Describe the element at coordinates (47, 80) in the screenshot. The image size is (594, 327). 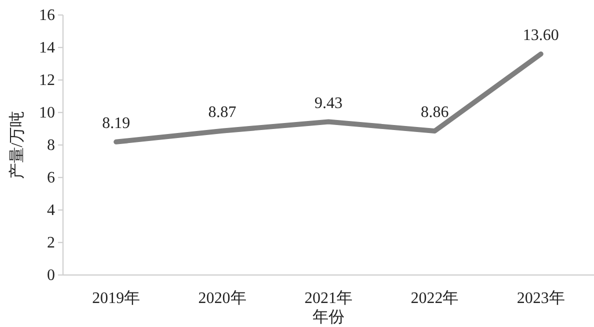
I see `y-tick-label: 12` at that location.